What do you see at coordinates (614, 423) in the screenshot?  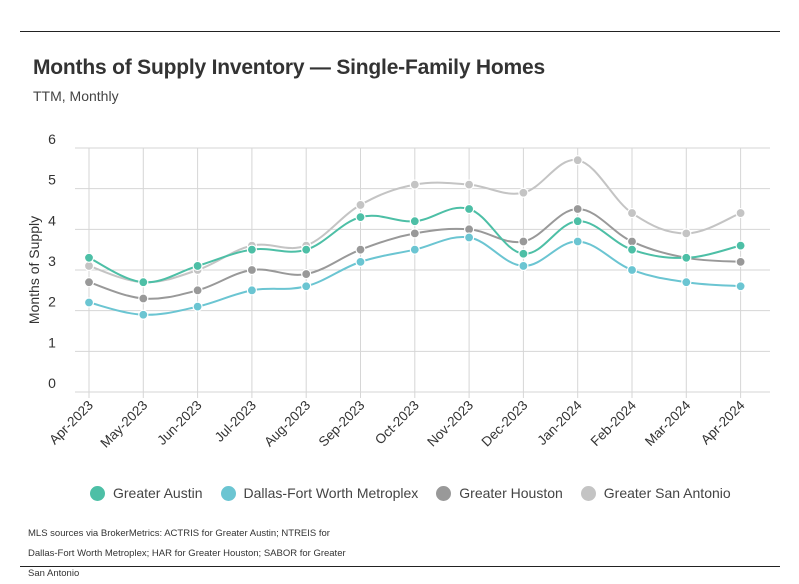 I see `x-tick-label: Feb-2024` at bounding box center [614, 423].